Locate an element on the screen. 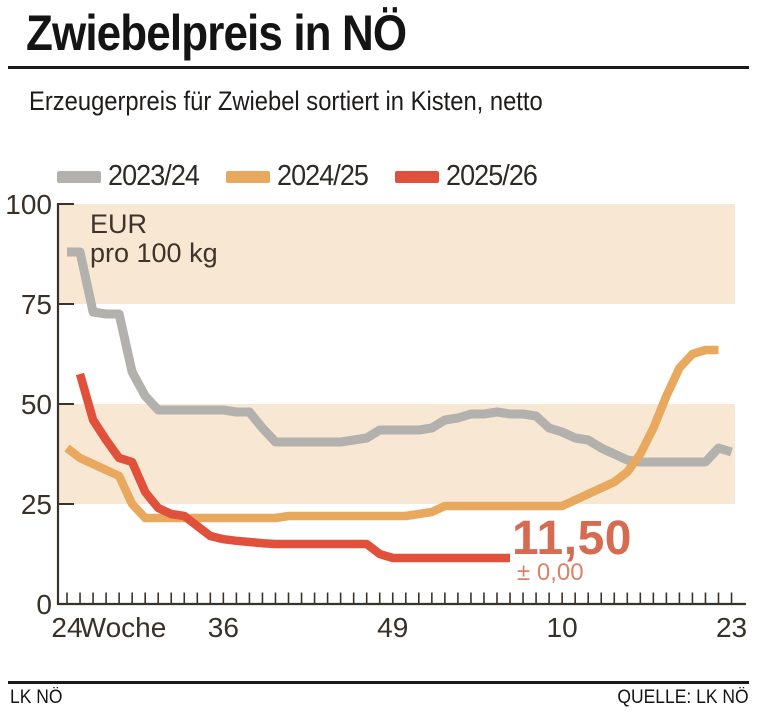  y-tick-label: 0 is located at coordinates (44, 604).